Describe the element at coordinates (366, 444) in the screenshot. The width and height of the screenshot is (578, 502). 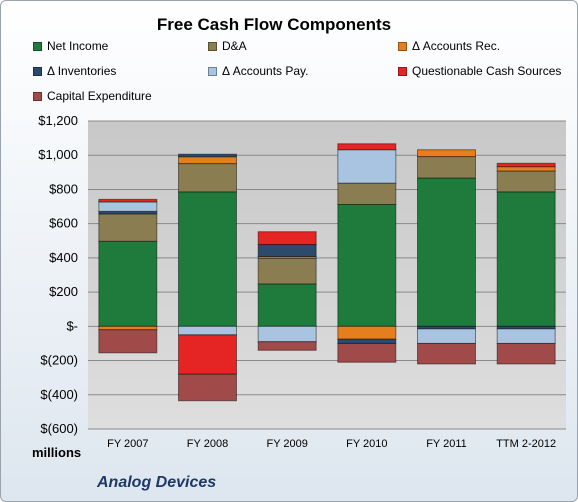
I see `x-tick-label: FY 2010` at that location.